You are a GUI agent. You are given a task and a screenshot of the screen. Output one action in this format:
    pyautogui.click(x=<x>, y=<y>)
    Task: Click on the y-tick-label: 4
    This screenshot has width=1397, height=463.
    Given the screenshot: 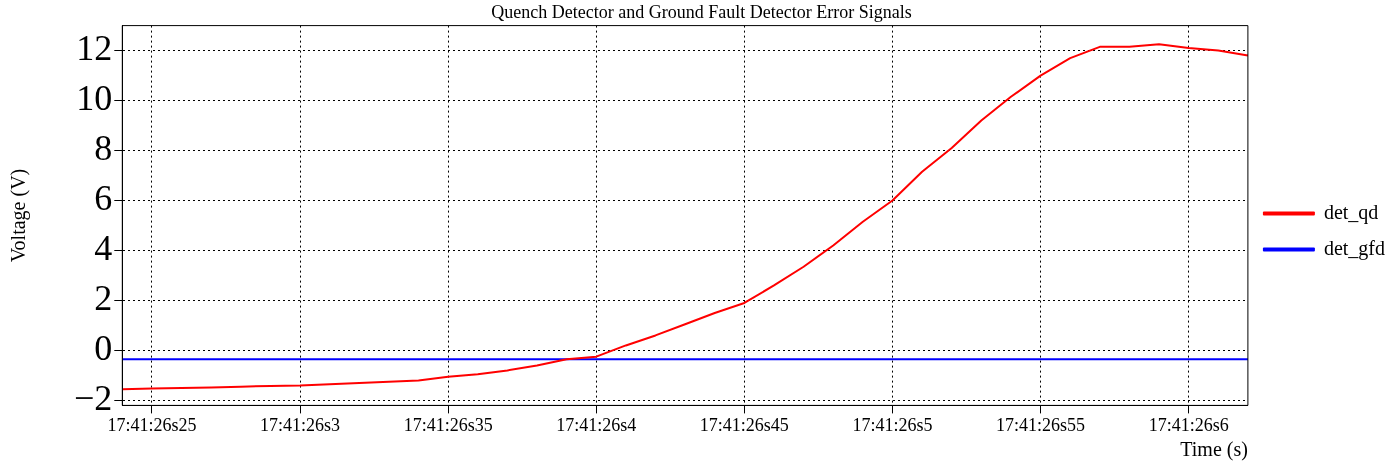 What is the action you would take?
    pyautogui.click(x=103, y=247)
    